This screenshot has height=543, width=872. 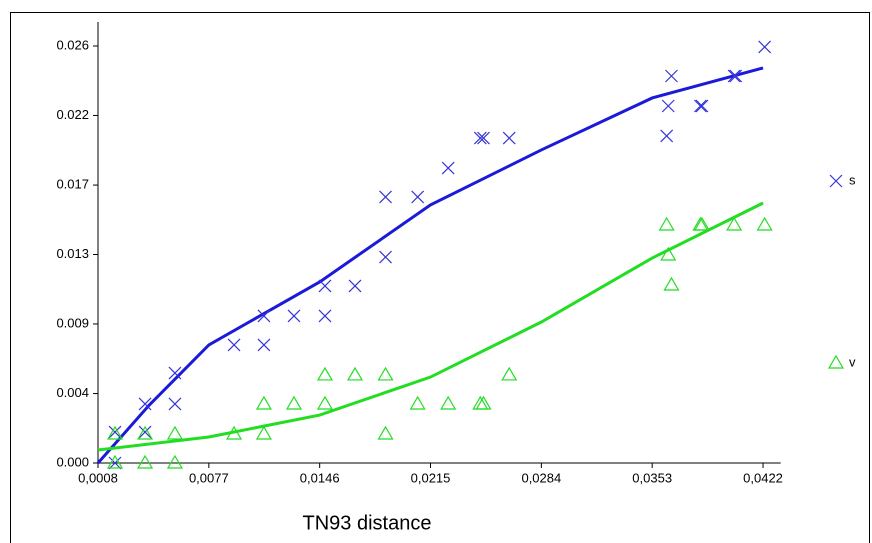 What do you see at coordinates (209, 477) in the screenshot?
I see `x-tick-label: 0,0077` at bounding box center [209, 477].